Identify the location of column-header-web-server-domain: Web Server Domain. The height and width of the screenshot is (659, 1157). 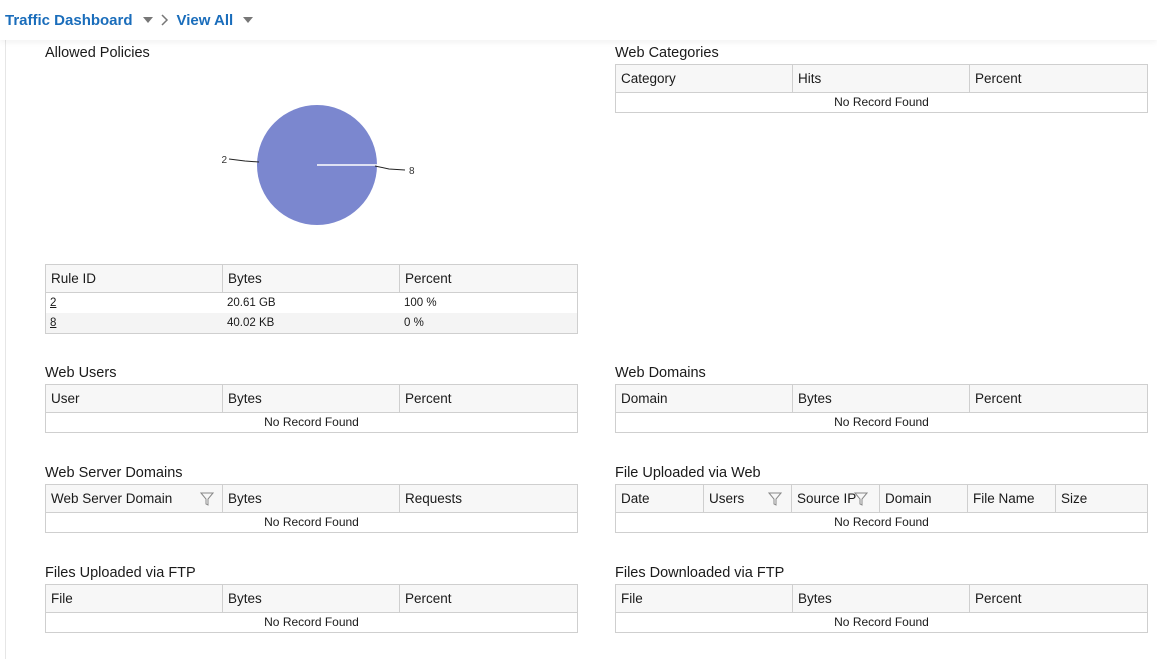
(134, 499).